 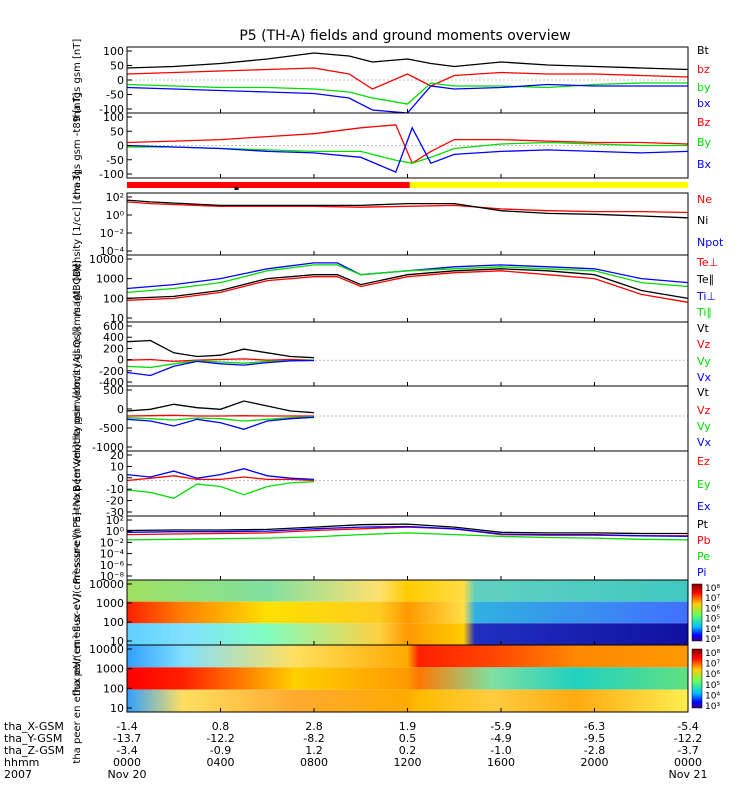 What do you see at coordinates (407, 700) in the screenshot?
I see `spectrogram-band-low` at bounding box center [407, 700].